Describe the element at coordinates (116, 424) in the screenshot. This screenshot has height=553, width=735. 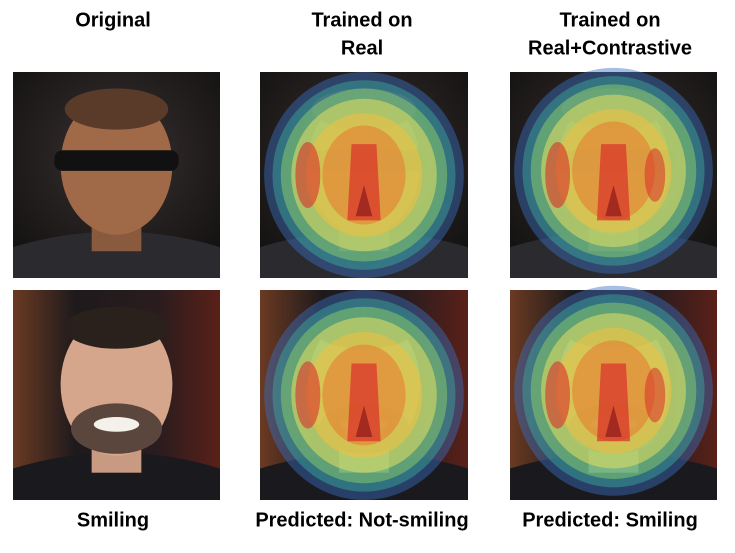
I see `smile` at that location.